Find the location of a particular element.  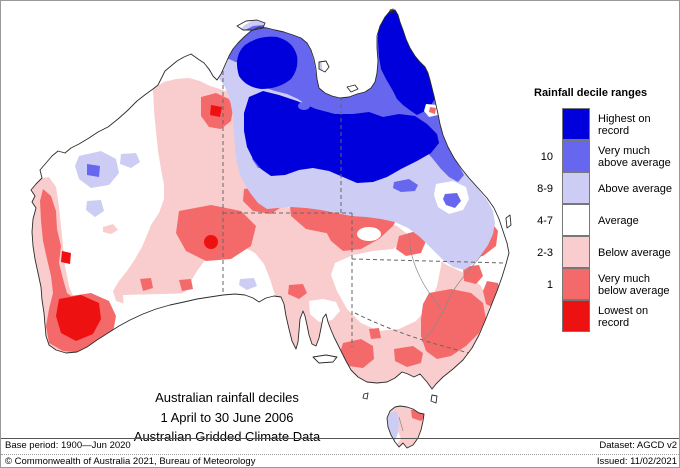

legend-decile: 8-9 is located at coordinates (545, 189).